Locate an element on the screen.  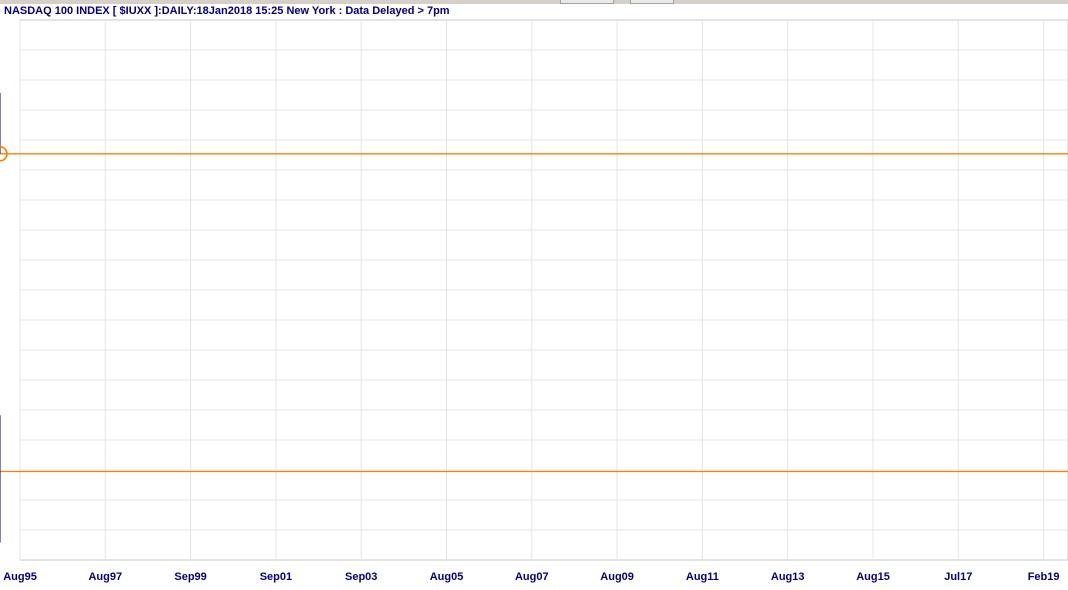
x-tick-label: Aug07 is located at coordinates (532, 577).